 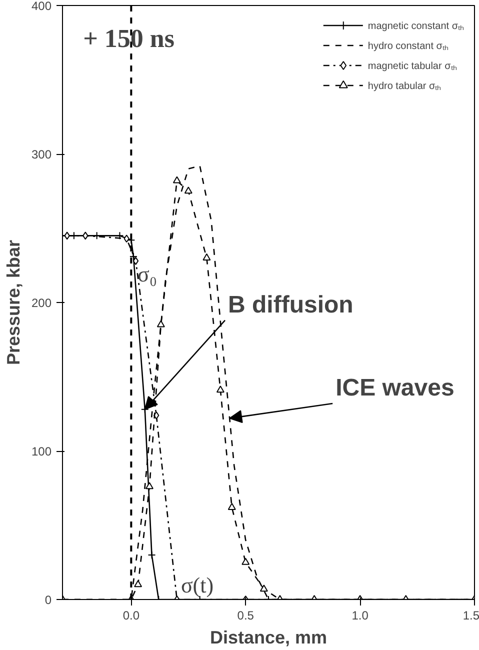 What do you see at coordinates (291, 304) in the screenshot?
I see `annotation: B diffusion` at bounding box center [291, 304].